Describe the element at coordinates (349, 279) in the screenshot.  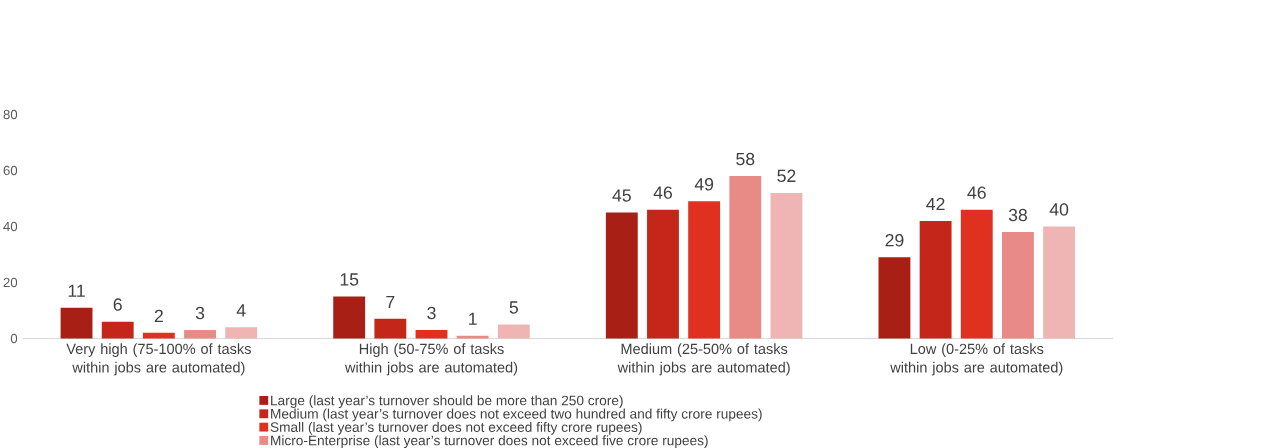
I see `data-label: 15` at that location.